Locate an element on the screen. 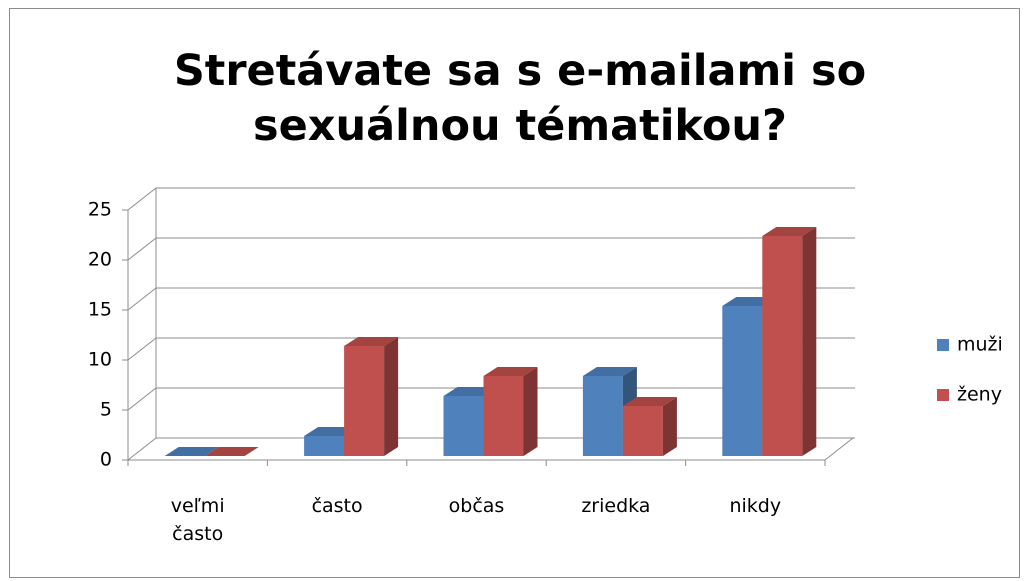  y-tick-label: 0 is located at coordinates (106, 460).